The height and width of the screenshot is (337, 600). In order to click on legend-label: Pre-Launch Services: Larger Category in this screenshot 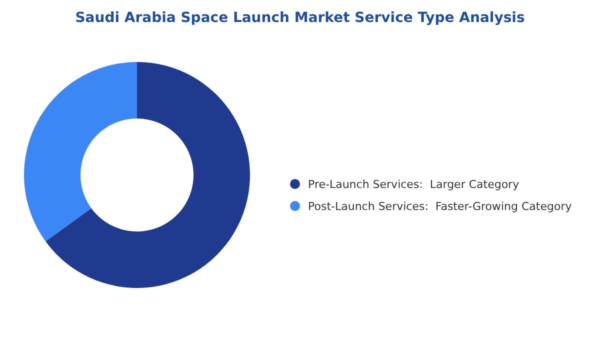, I will do `click(414, 184)`.